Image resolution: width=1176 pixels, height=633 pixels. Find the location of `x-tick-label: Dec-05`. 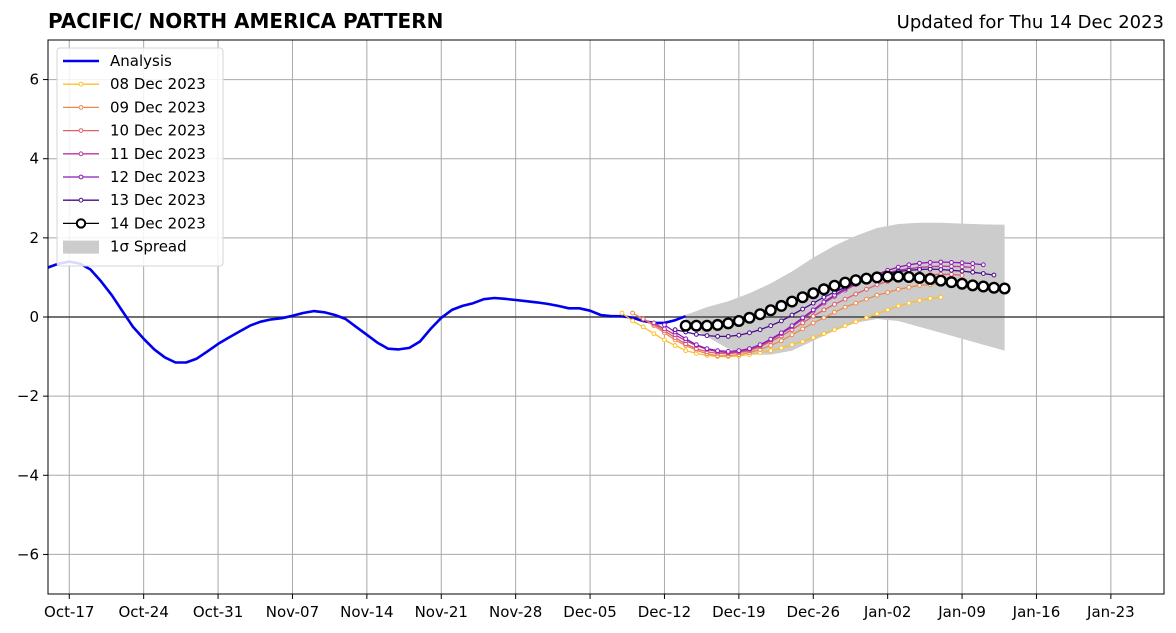

x-tick-label: Dec-05 is located at coordinates (590, 612).